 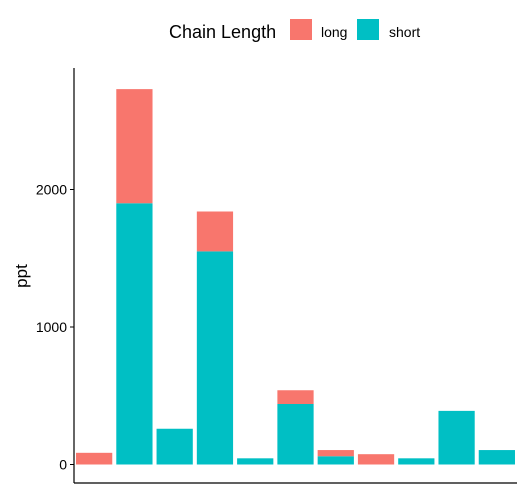 I want to click on y-axis-ticks: 0 1000 2000, so click(x=55, y=327).